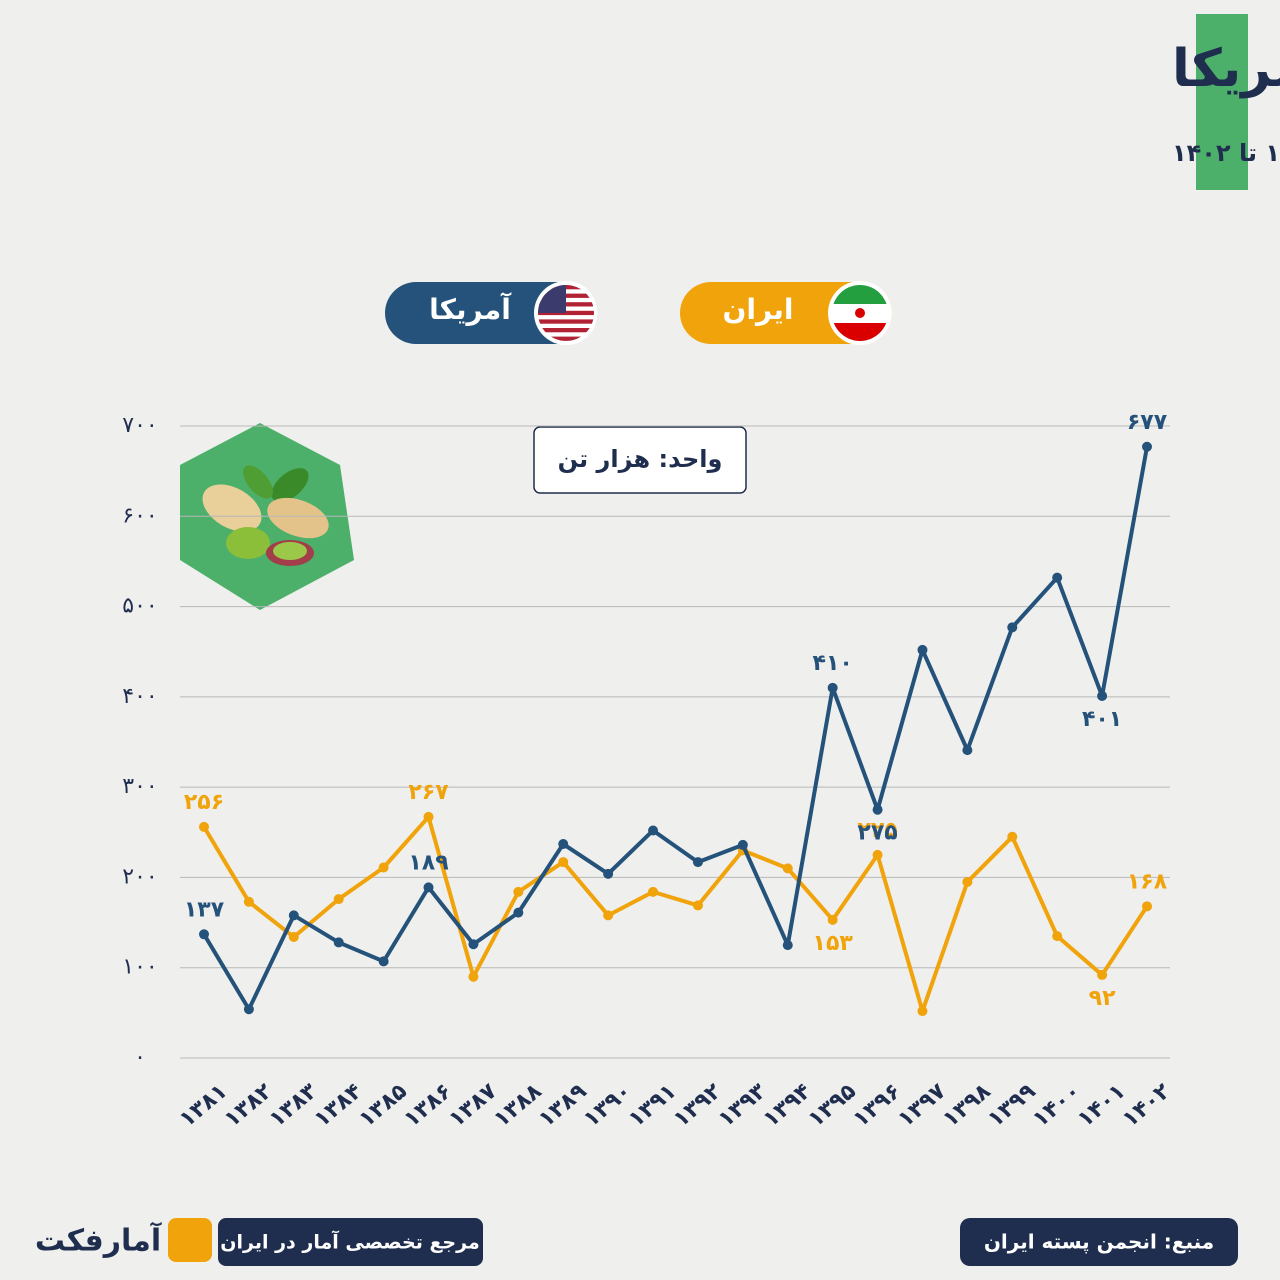  What do you see at coordinates (1147, 422) in the screenshot?
I see `data-label: ۶۷۷` at bounding box center [1147, 422].